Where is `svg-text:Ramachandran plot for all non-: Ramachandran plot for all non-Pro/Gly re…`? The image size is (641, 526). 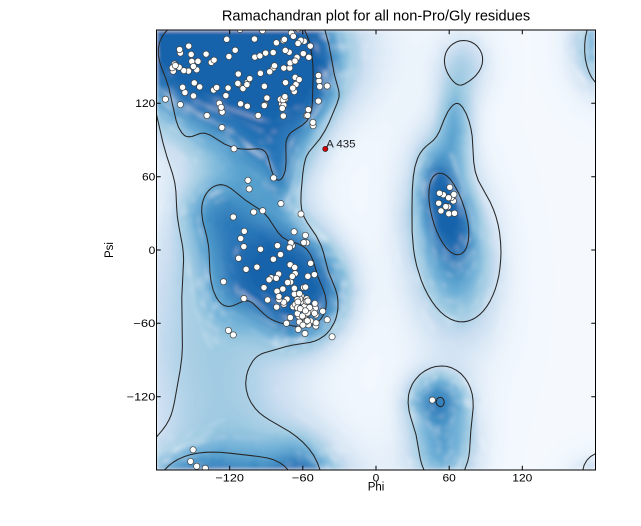
svg-text:Ramachandran plot for all non-: Ramachandran plot for all non-Pro/Gly re… is located at coordinates (376, 17).